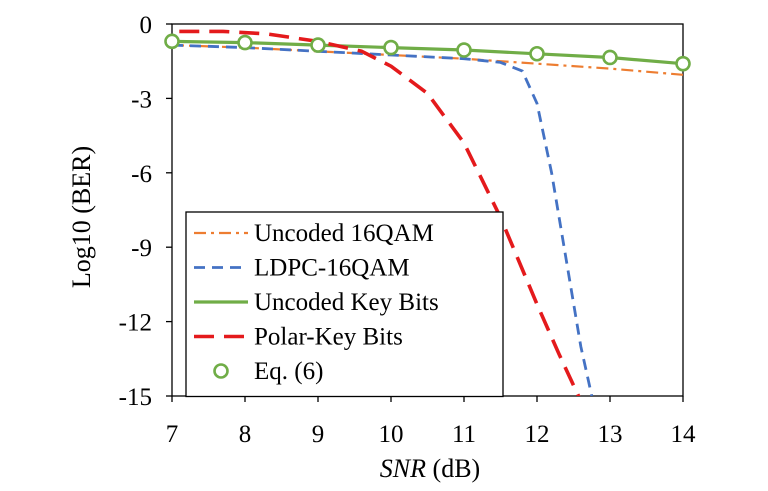 The width and height of the screenshot is (768, 491). I want to click on legend-label-polar-key-bits: Polar-Key Bits, so click(328, 337).